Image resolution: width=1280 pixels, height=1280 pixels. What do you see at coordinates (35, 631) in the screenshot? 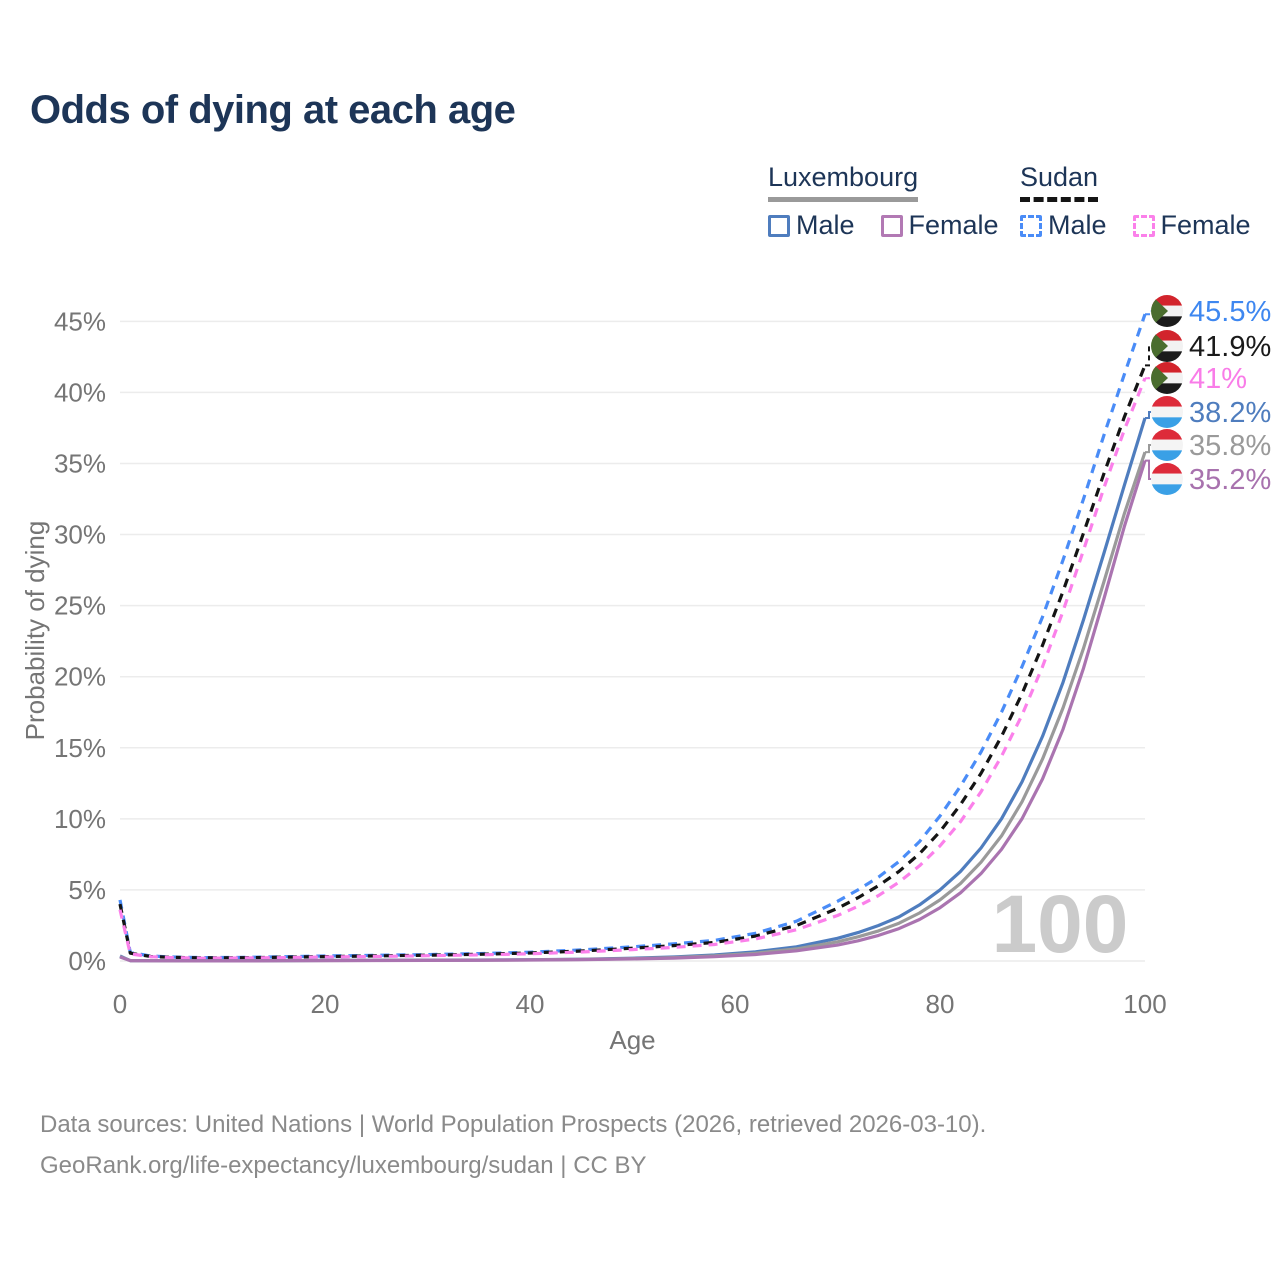
I see `y-axis-title: Probability of dying` at bounding box center [35, 631].